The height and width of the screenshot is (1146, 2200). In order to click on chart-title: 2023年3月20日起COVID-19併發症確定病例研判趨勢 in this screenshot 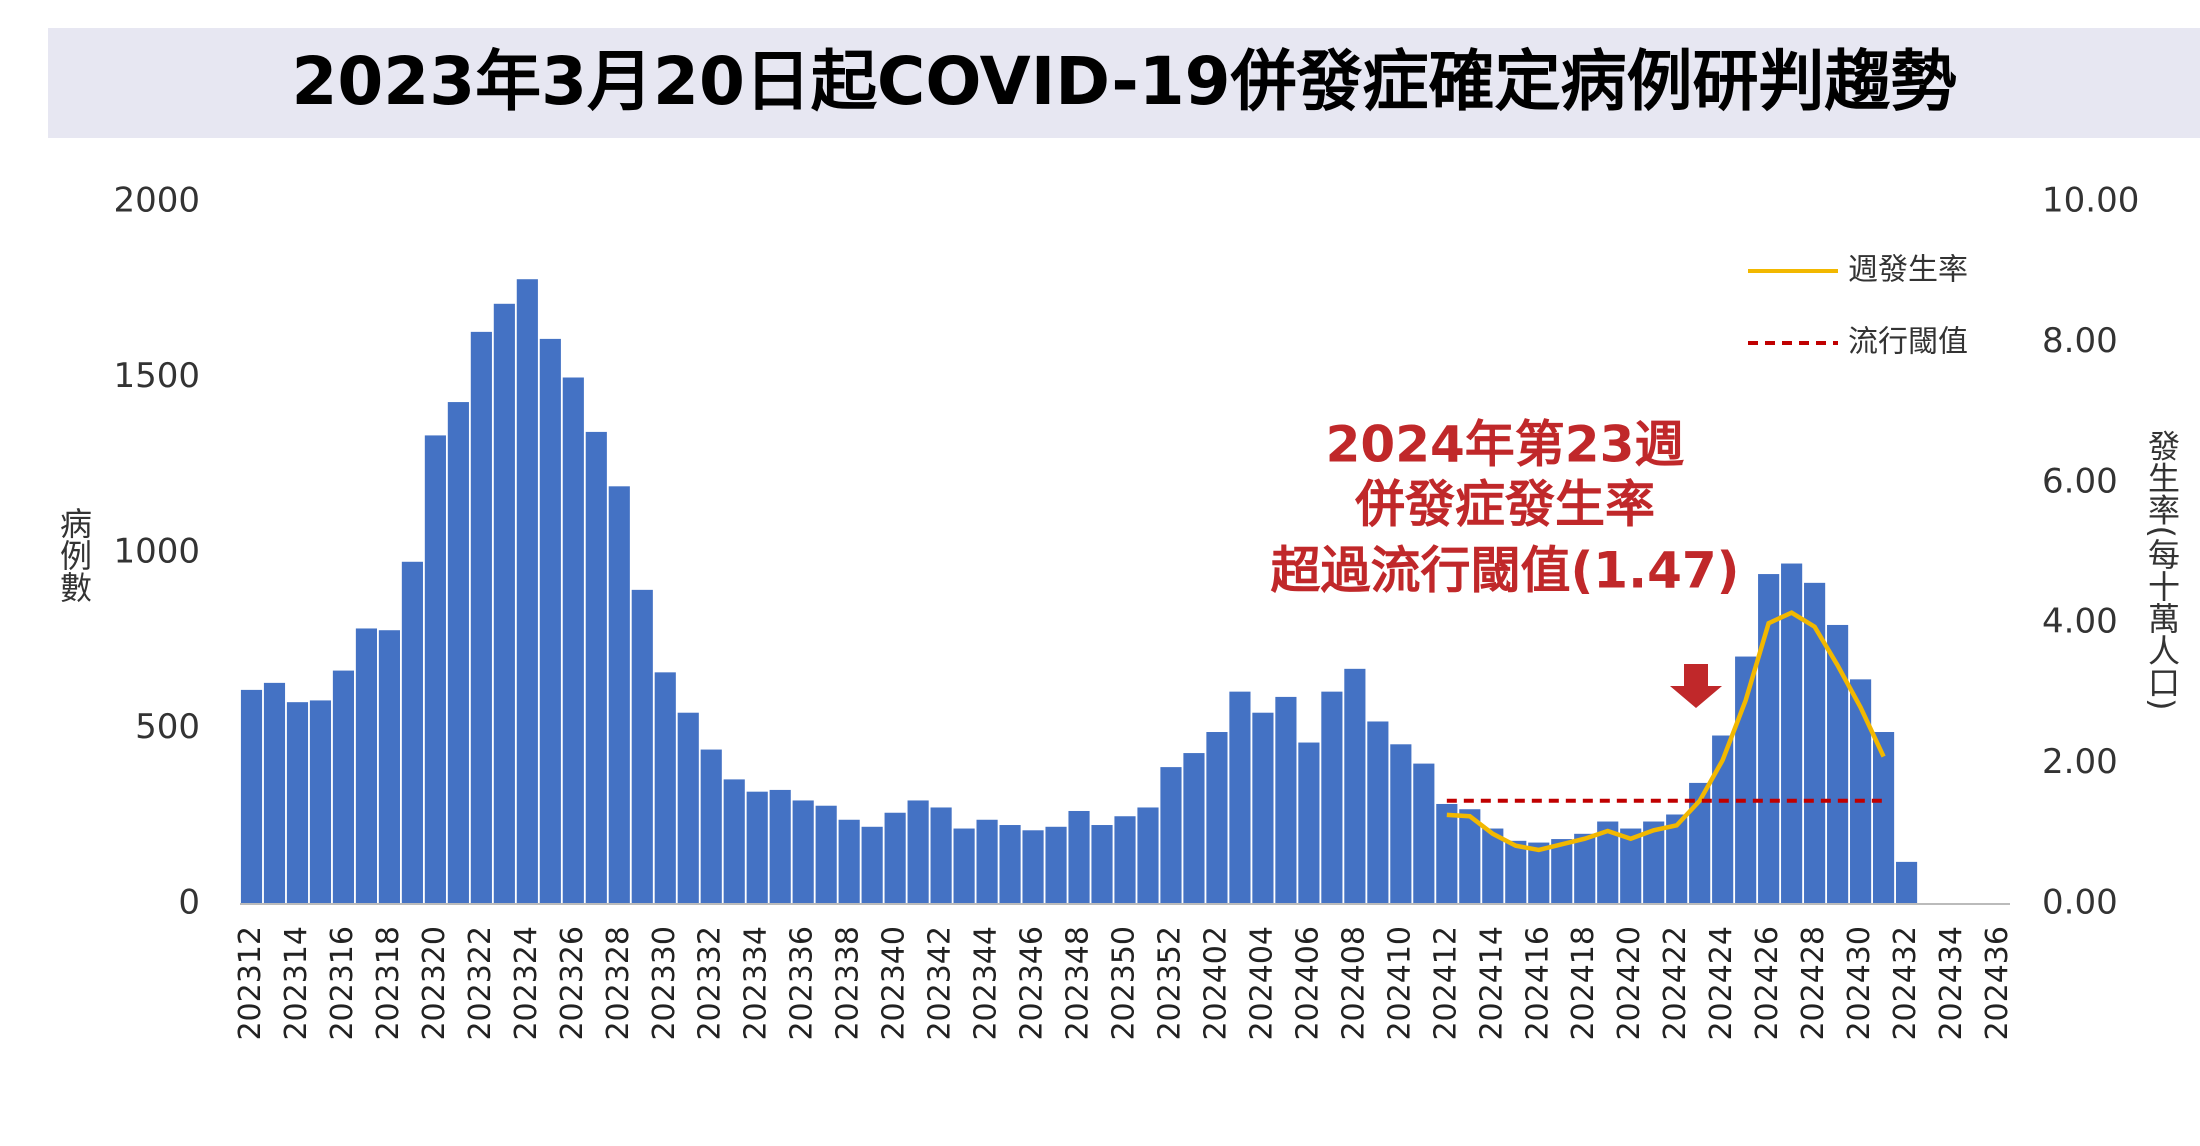, I will do `click(1123, 81)`.